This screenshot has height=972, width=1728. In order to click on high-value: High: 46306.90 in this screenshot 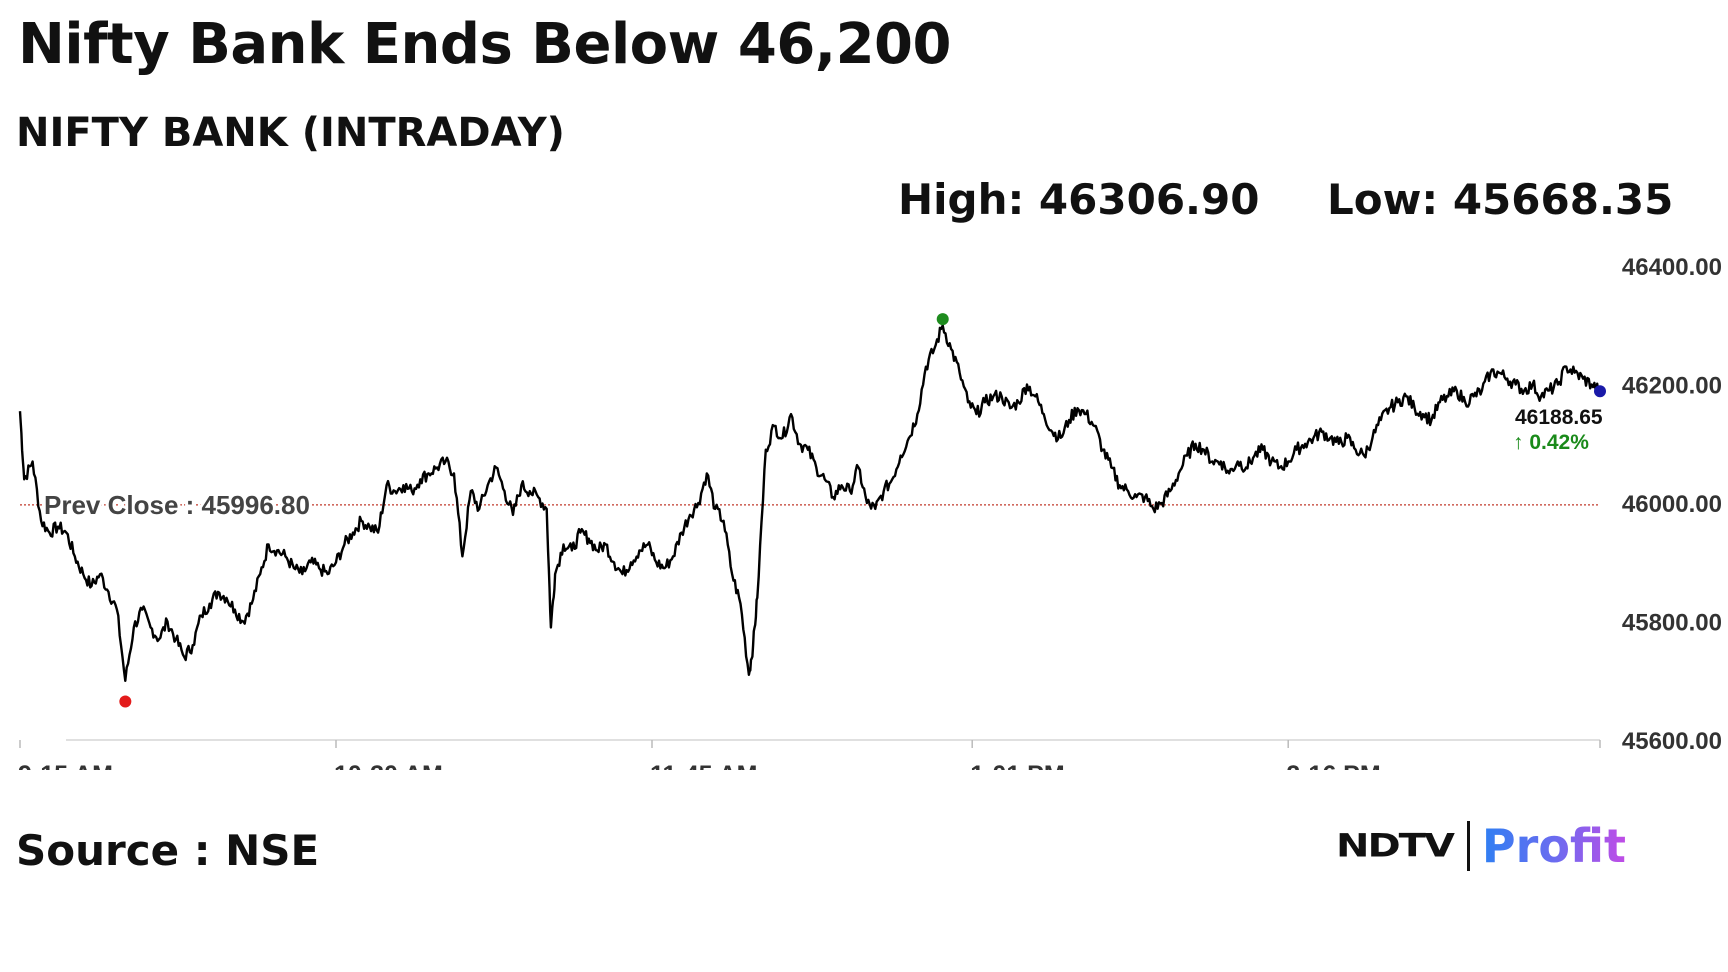, I will do `click(1079, 199)`.